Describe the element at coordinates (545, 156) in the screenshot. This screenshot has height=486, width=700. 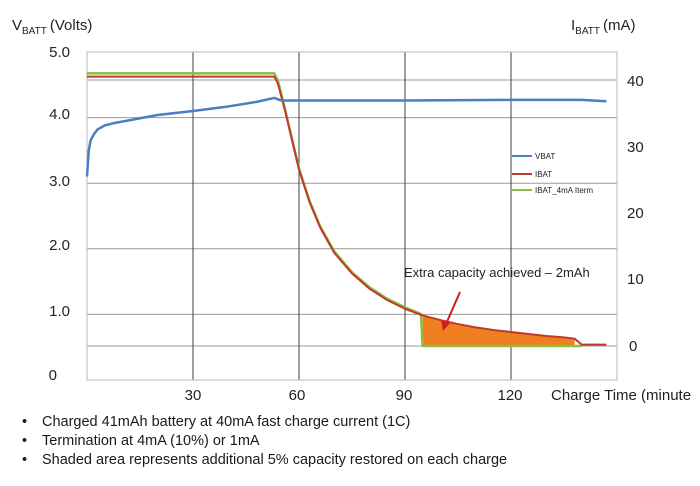
I see `legend-label: VBAT` at that location.